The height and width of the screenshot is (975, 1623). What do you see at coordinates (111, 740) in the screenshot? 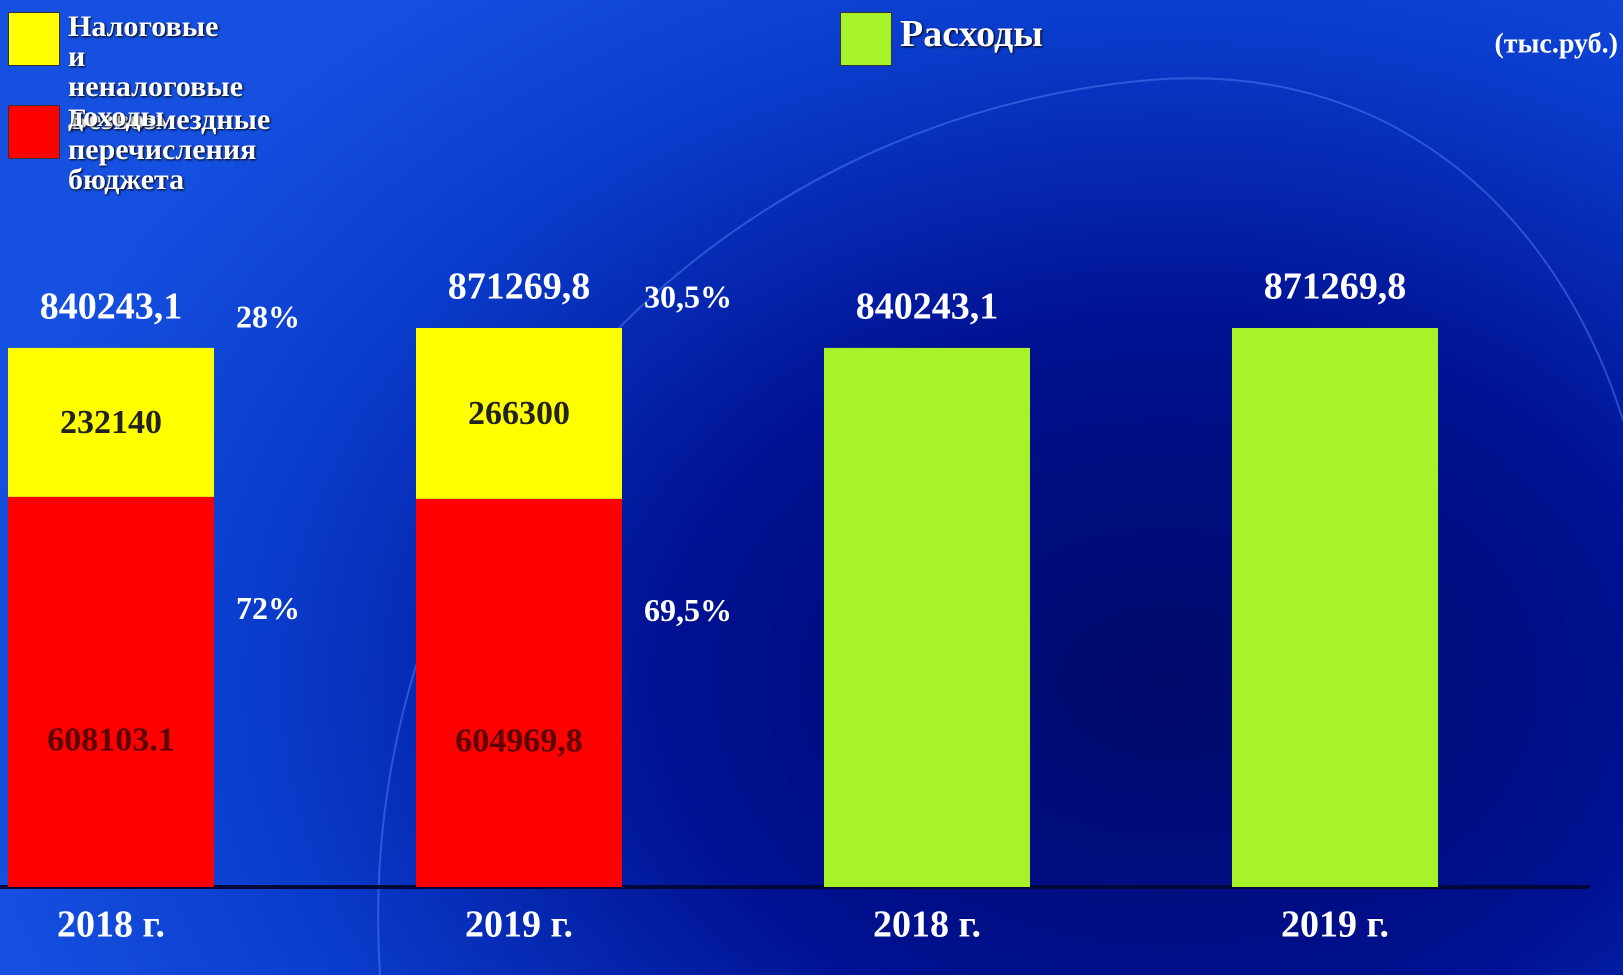
I see `value-label: 608103.1` at bounding box center [111, 740].